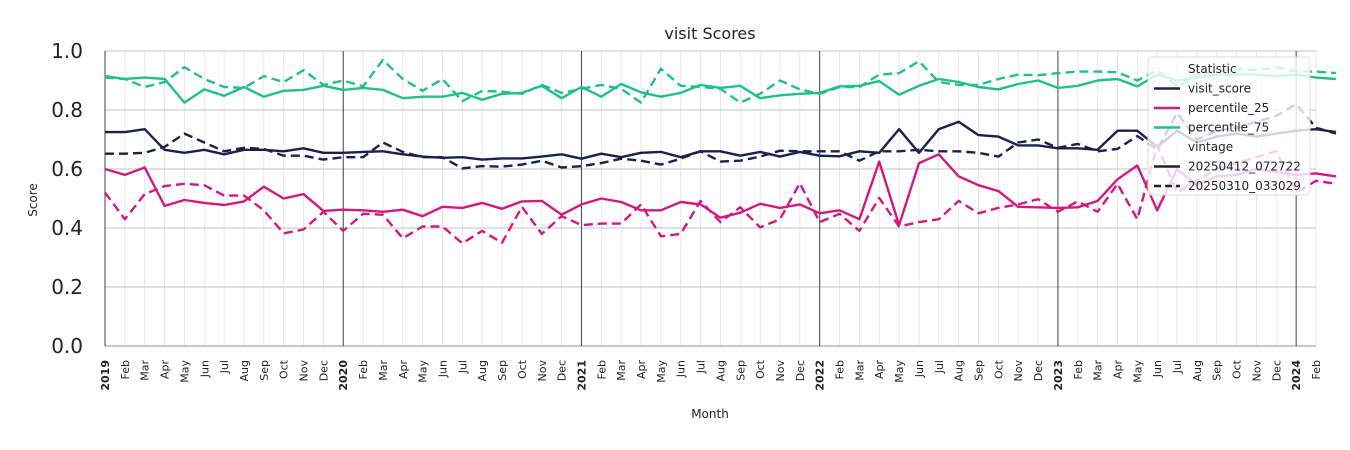  What do you see at coordinates (582, 375) in the screenshot?
I see `x-tick-label: 2021` at bounding box center [582, 375].